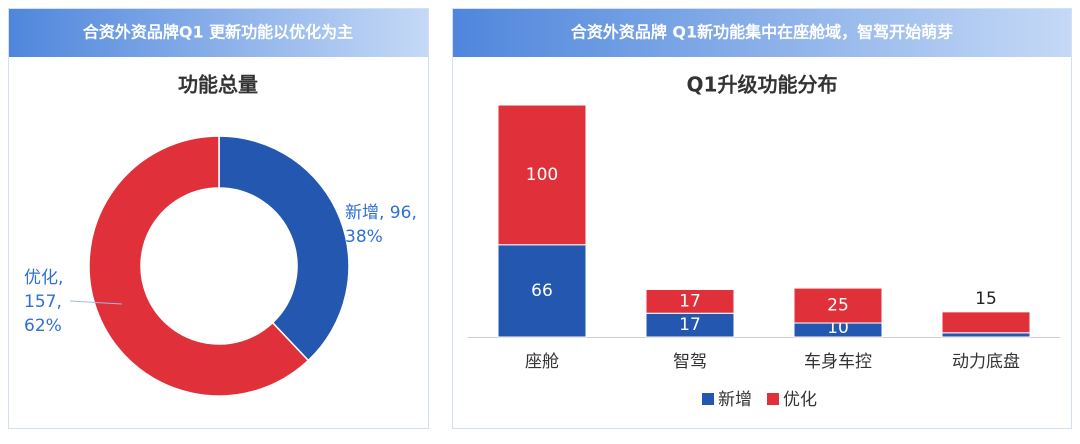  What do you see at coordinates (542, 362) in the screenshot?
I see `x-tick-label: 座舱` at bounding box center [542, 362].